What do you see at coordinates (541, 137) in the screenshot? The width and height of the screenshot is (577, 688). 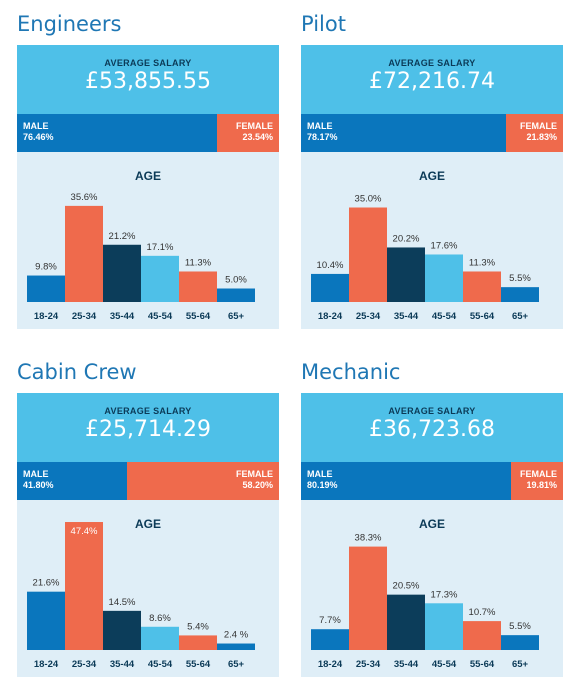 I see `female-percent: 21.83%` at bounding box center [541, 137].